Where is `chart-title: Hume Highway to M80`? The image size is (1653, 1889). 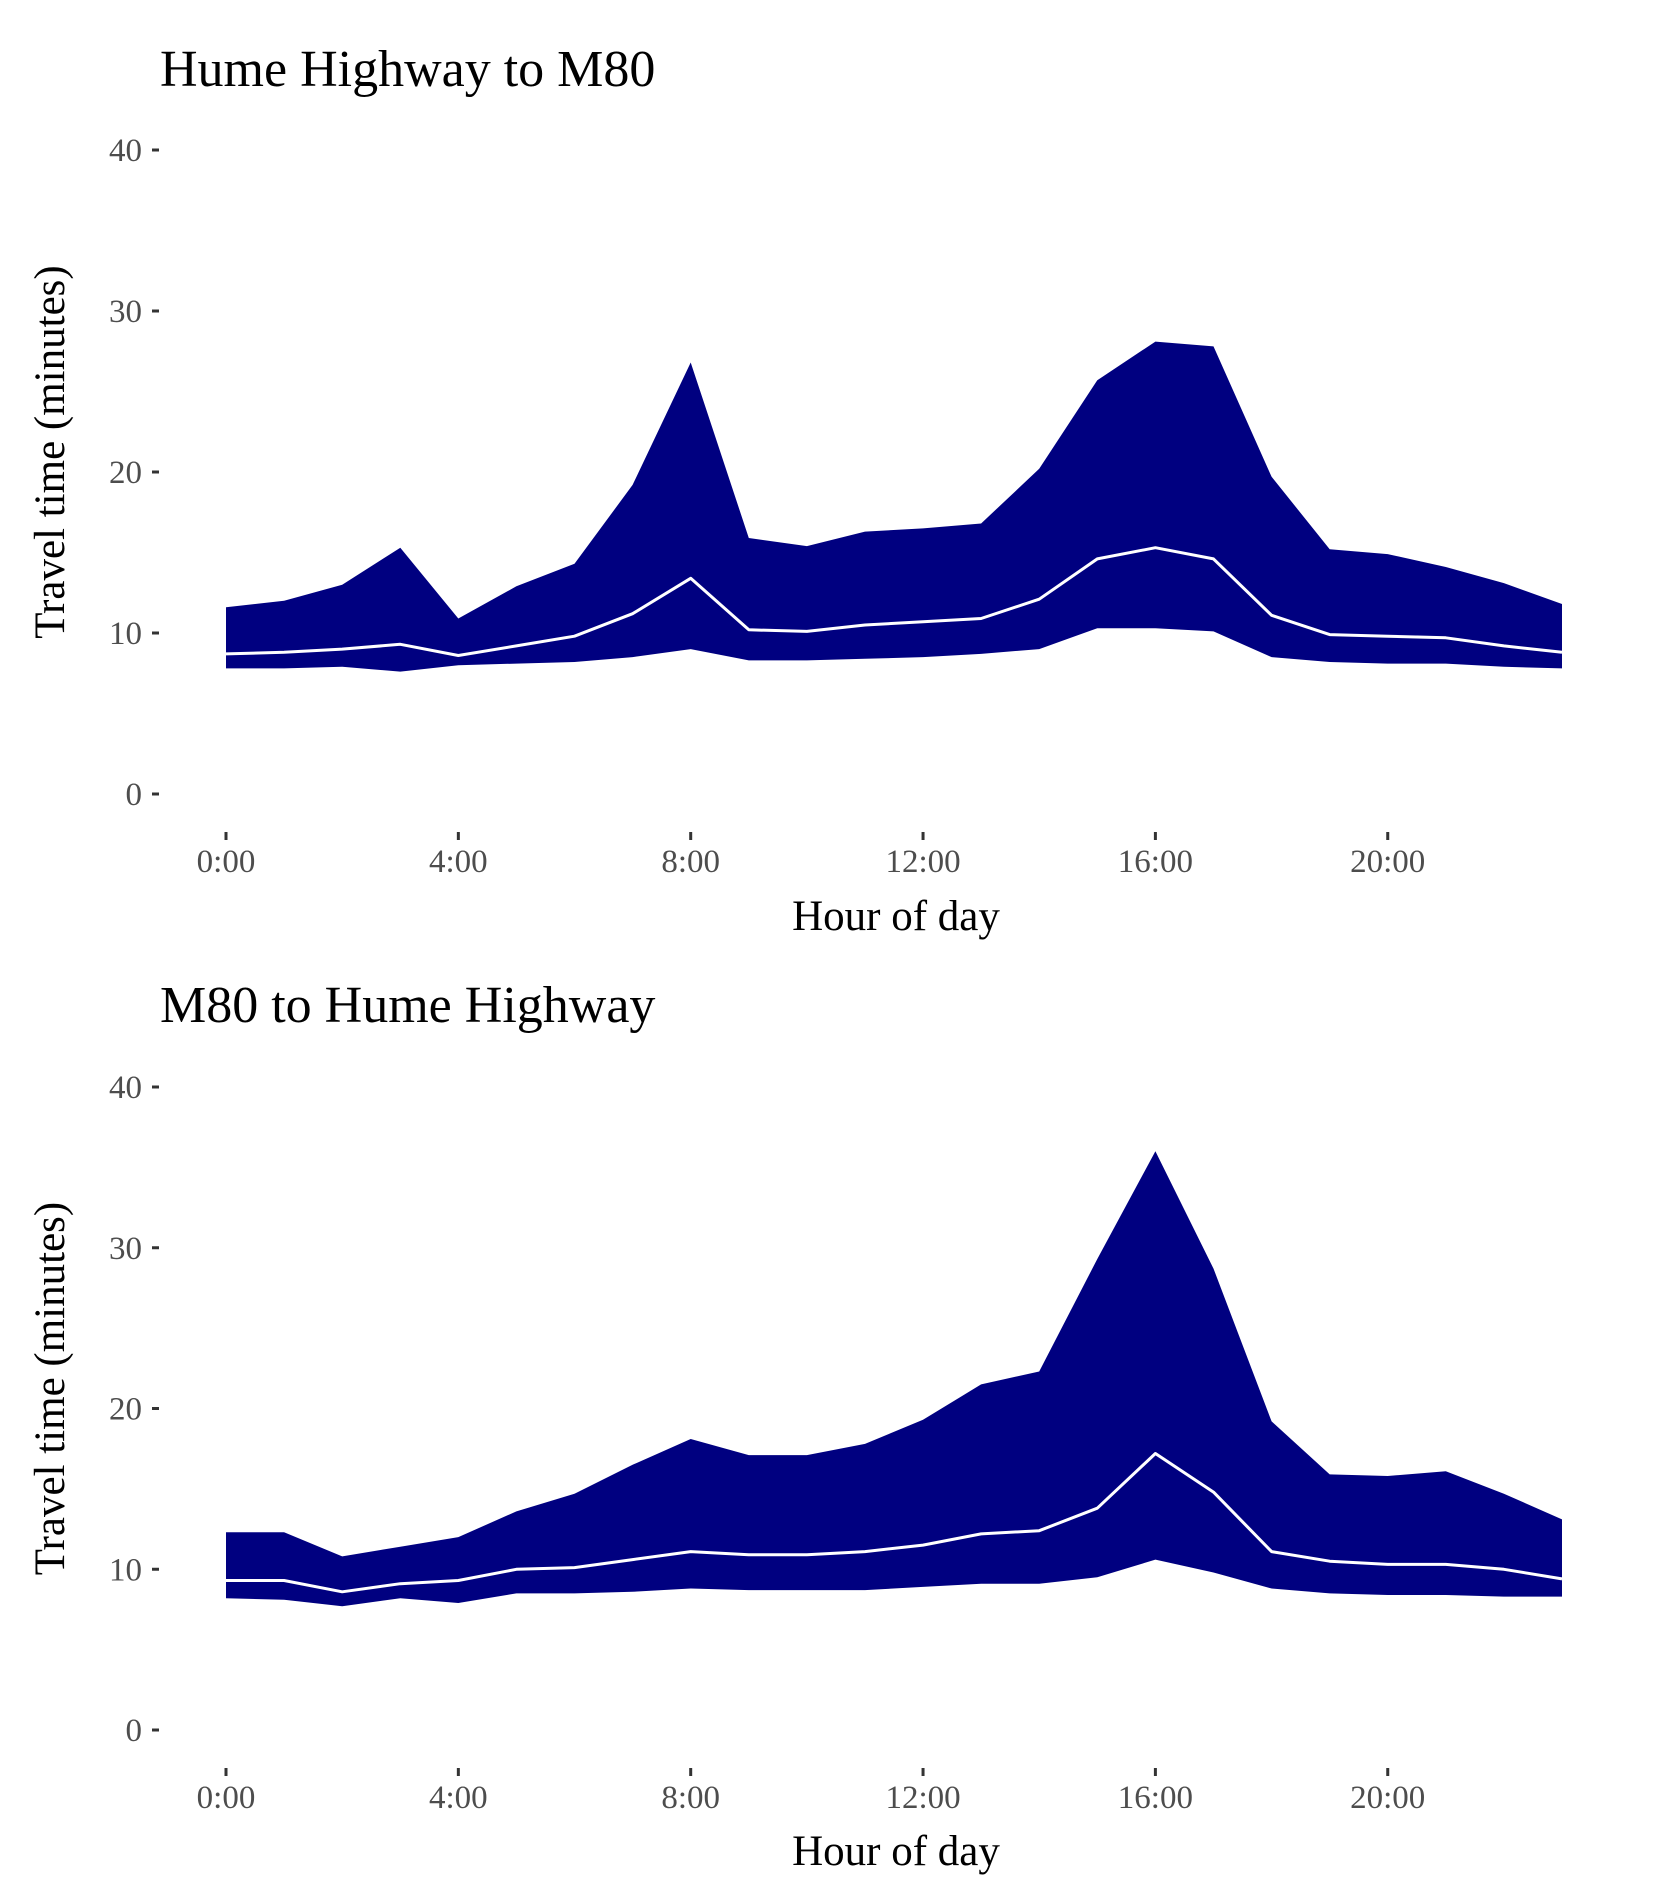 chart-title: Hume Highway to M80 is located at coordinates (407, 69).